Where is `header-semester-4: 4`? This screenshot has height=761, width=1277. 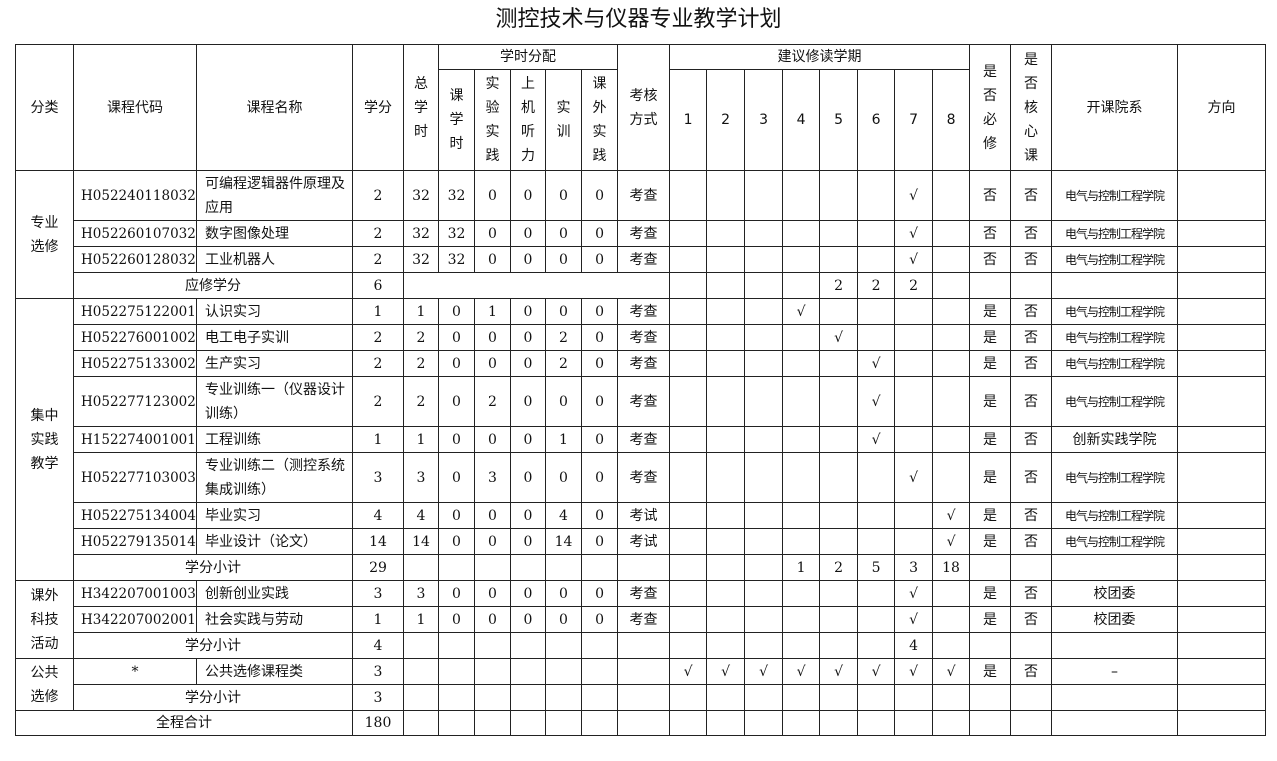
header-semester-4: 4 is located at coordinates (801, 120).